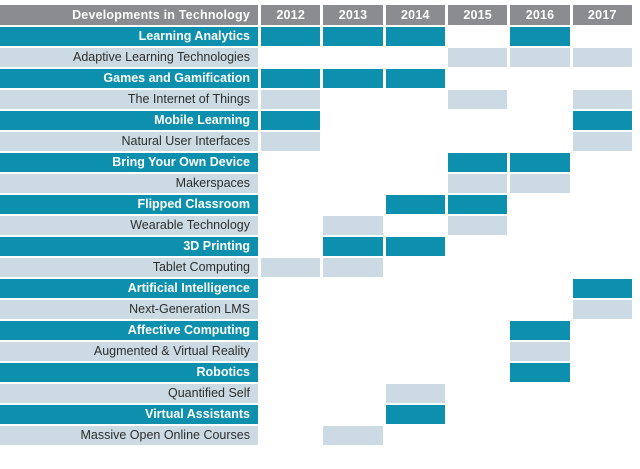 The height and width of the screenshot is (469, 640). What do you see at coordinates (129, 204) in the screenshot?
I see `row-label: Flipped Classroom` at bounding box center [129, 204].